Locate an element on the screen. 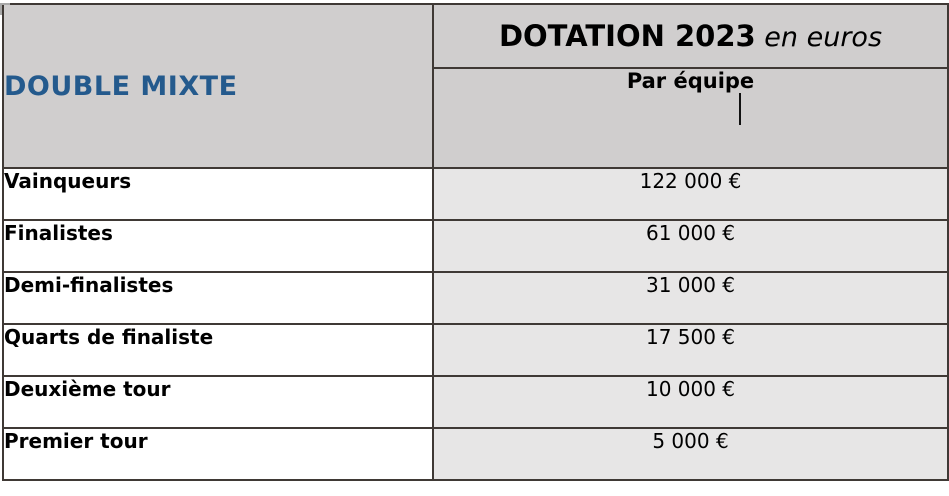  main-header-italic-text: en euros is located at coordinates (819, 37).